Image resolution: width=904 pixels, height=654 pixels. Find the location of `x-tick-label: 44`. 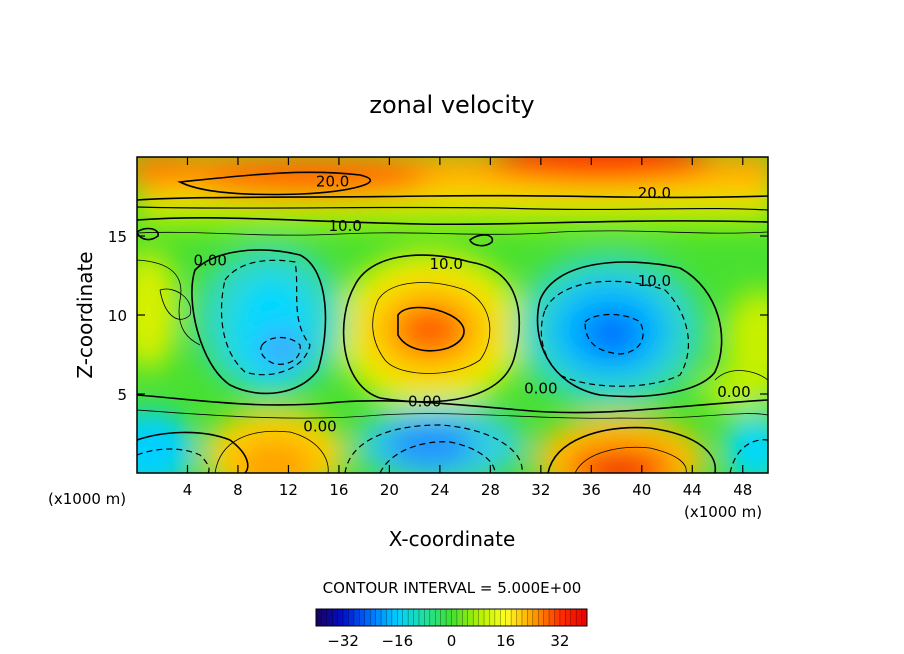

x-tick-label: 44 is located at coordinates (692, 490).